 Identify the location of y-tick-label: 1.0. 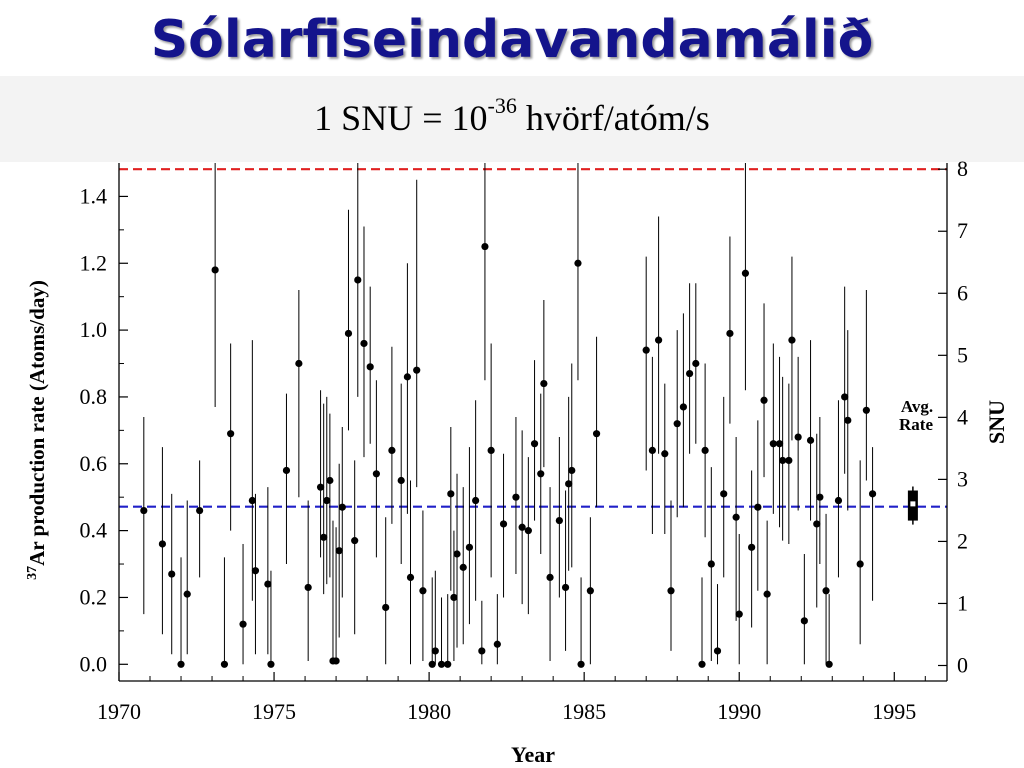
(94, 329).